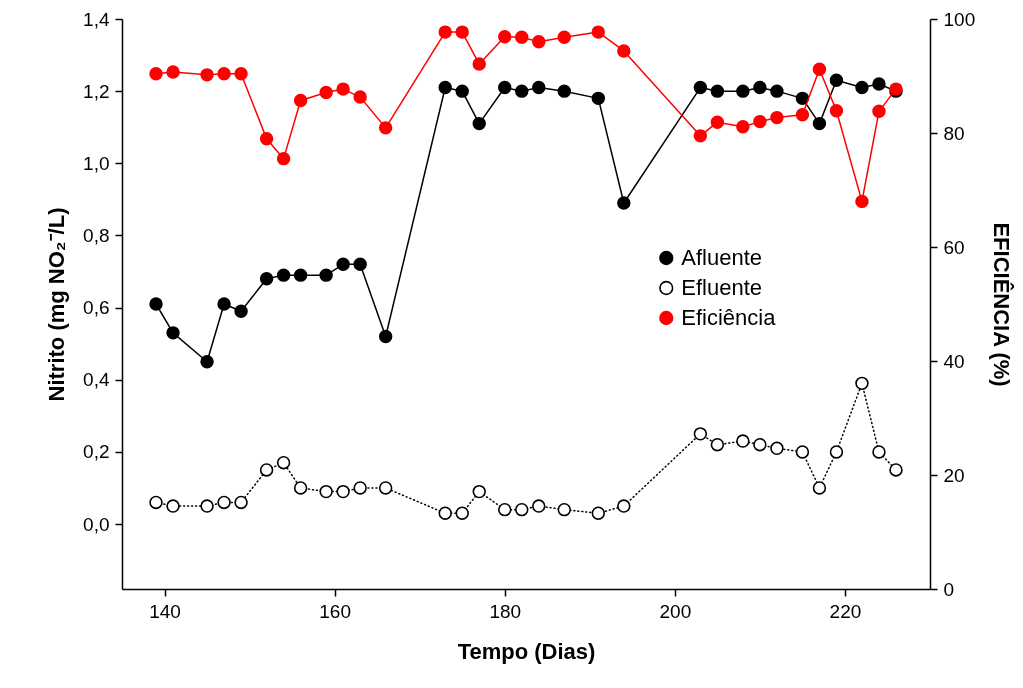  What do you see at coordinates (959, 19) in the screenshot?
I see `y2-tick-label: 100` at bounding box center [959, 19].